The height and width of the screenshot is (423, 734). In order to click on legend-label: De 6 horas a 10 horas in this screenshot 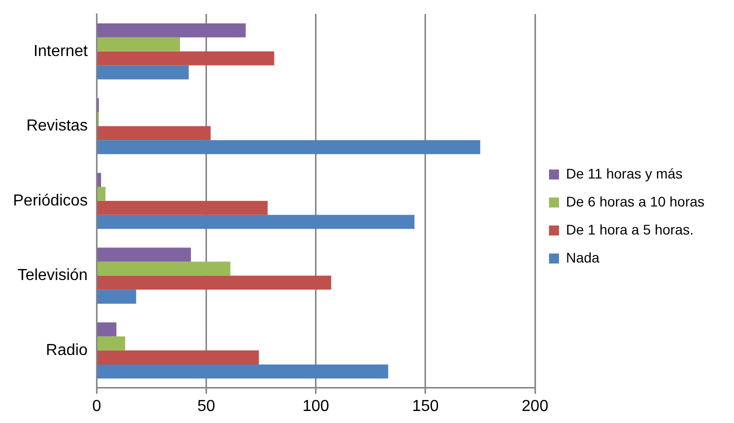, I will do `click(635, 201)`.